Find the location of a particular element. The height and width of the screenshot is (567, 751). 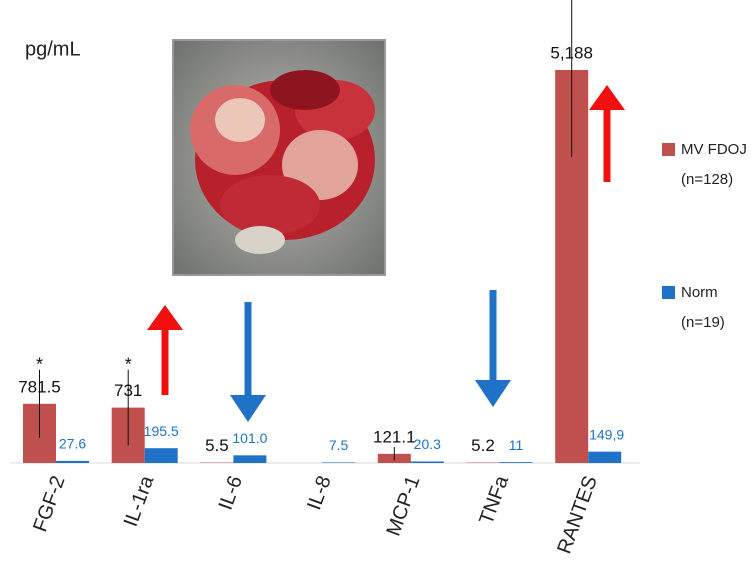

value-label: 101.0 is located at coordinates (249, 438).